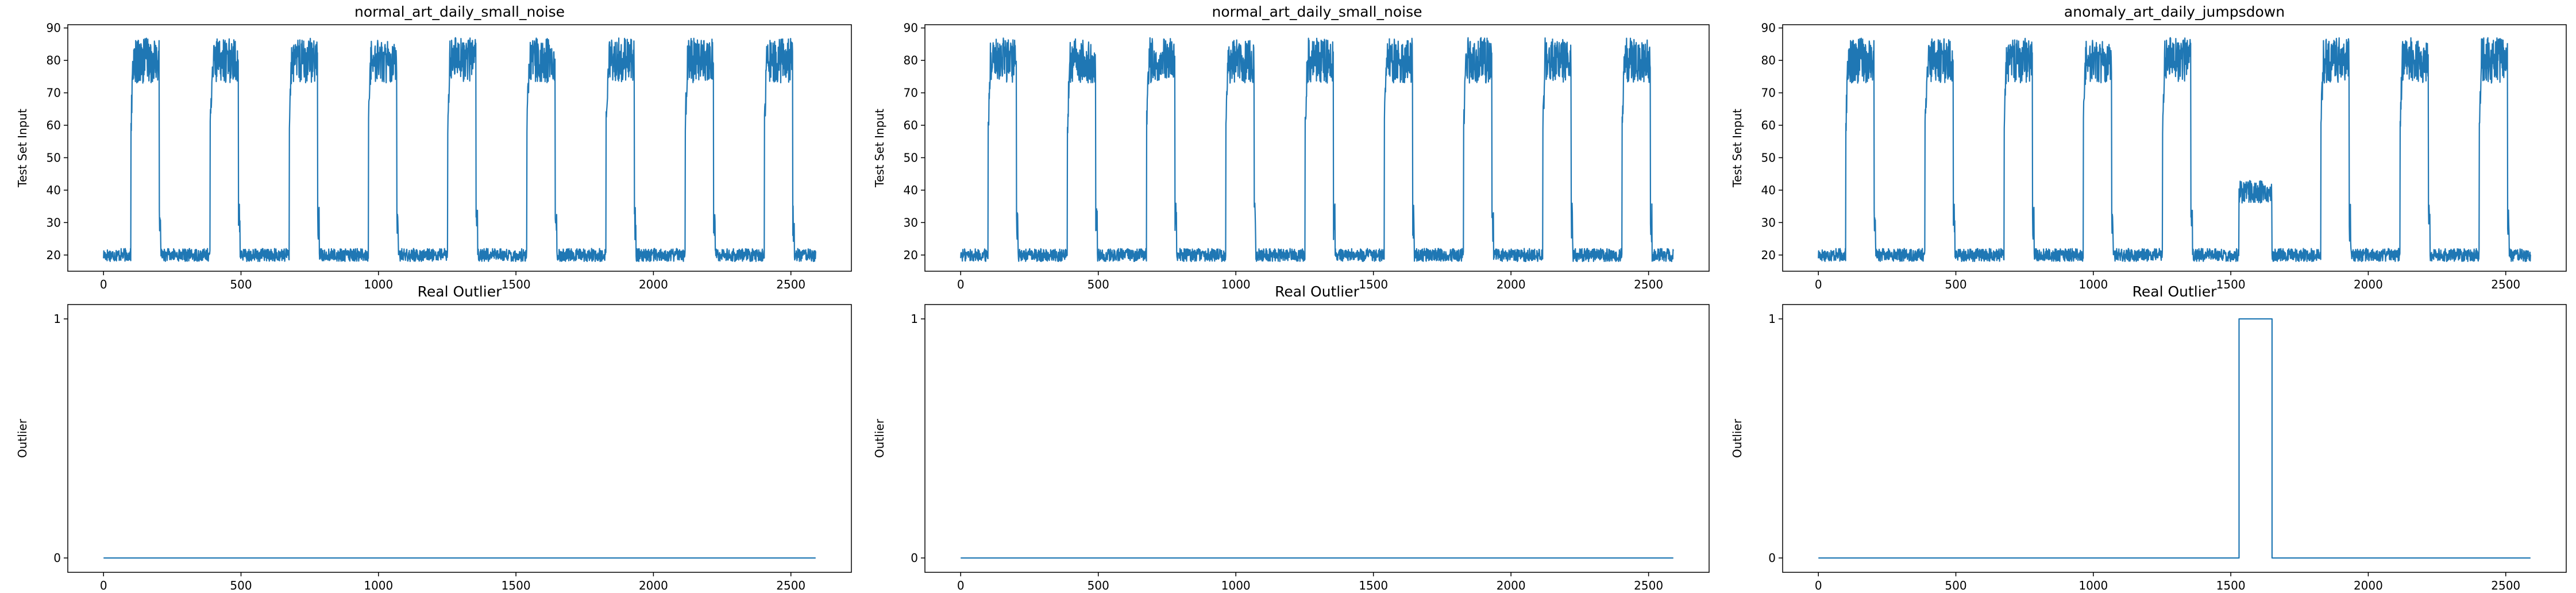 The width and height of the screenshot is (2576, 593). What do you see at coordinates (2174, 11) in the screenshot?
I see `chart-title: anomaly_art_daily_jumpsdown` at bounding box center [2174, 11].